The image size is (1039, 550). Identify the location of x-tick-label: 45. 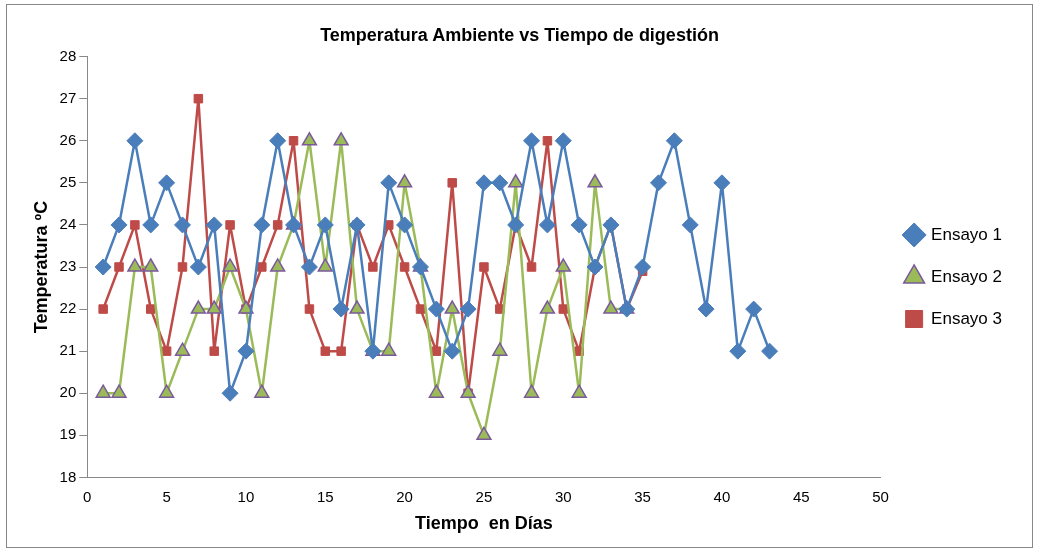
(801, 496).